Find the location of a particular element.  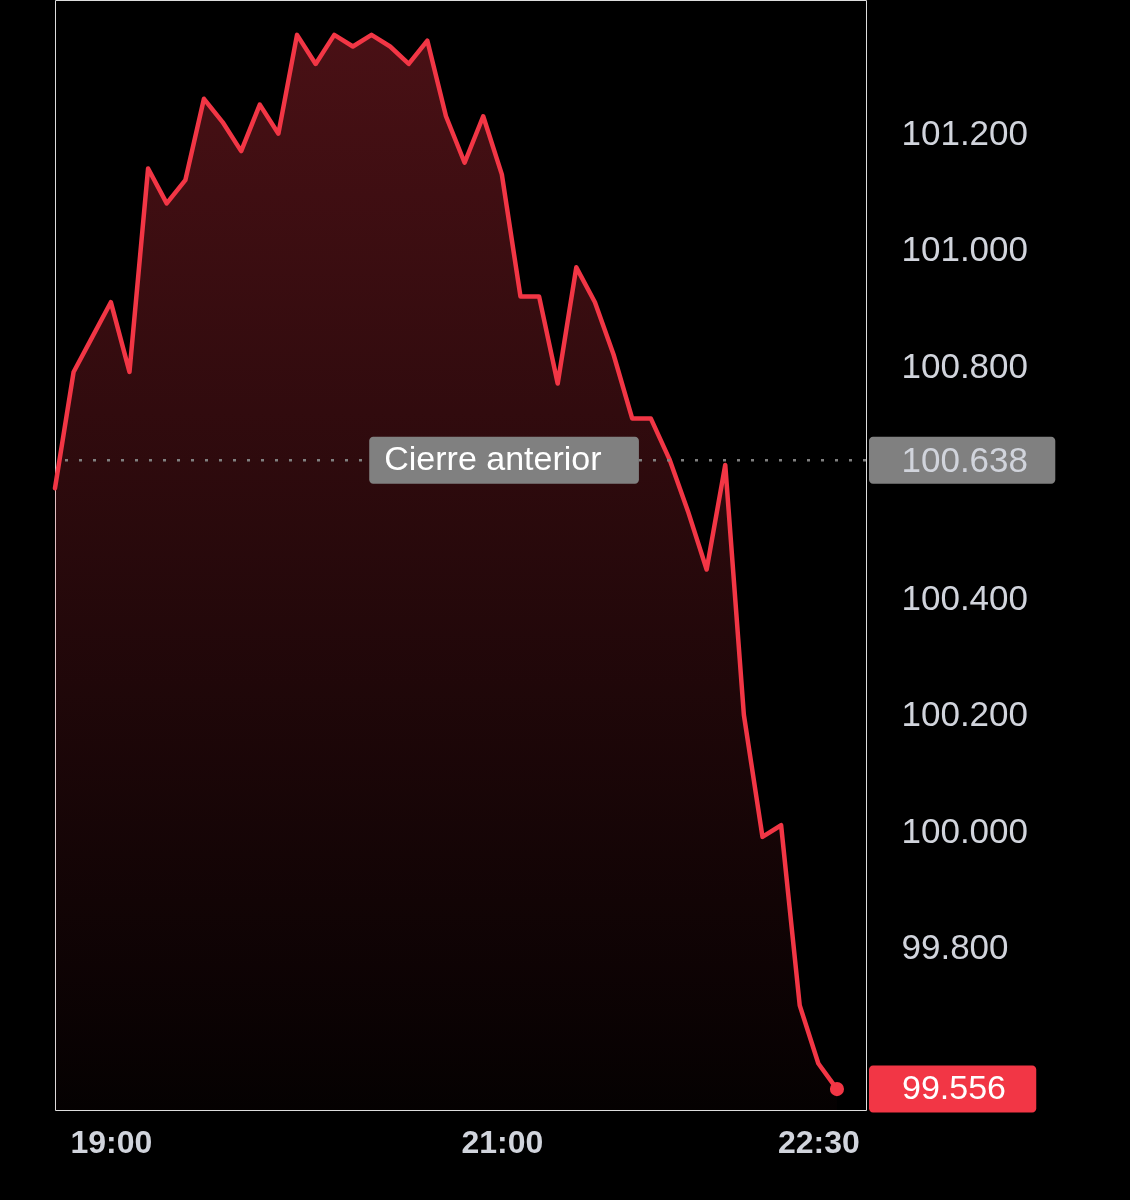

x-tick-label: 22:30 is located at coordinates (818, 1141).